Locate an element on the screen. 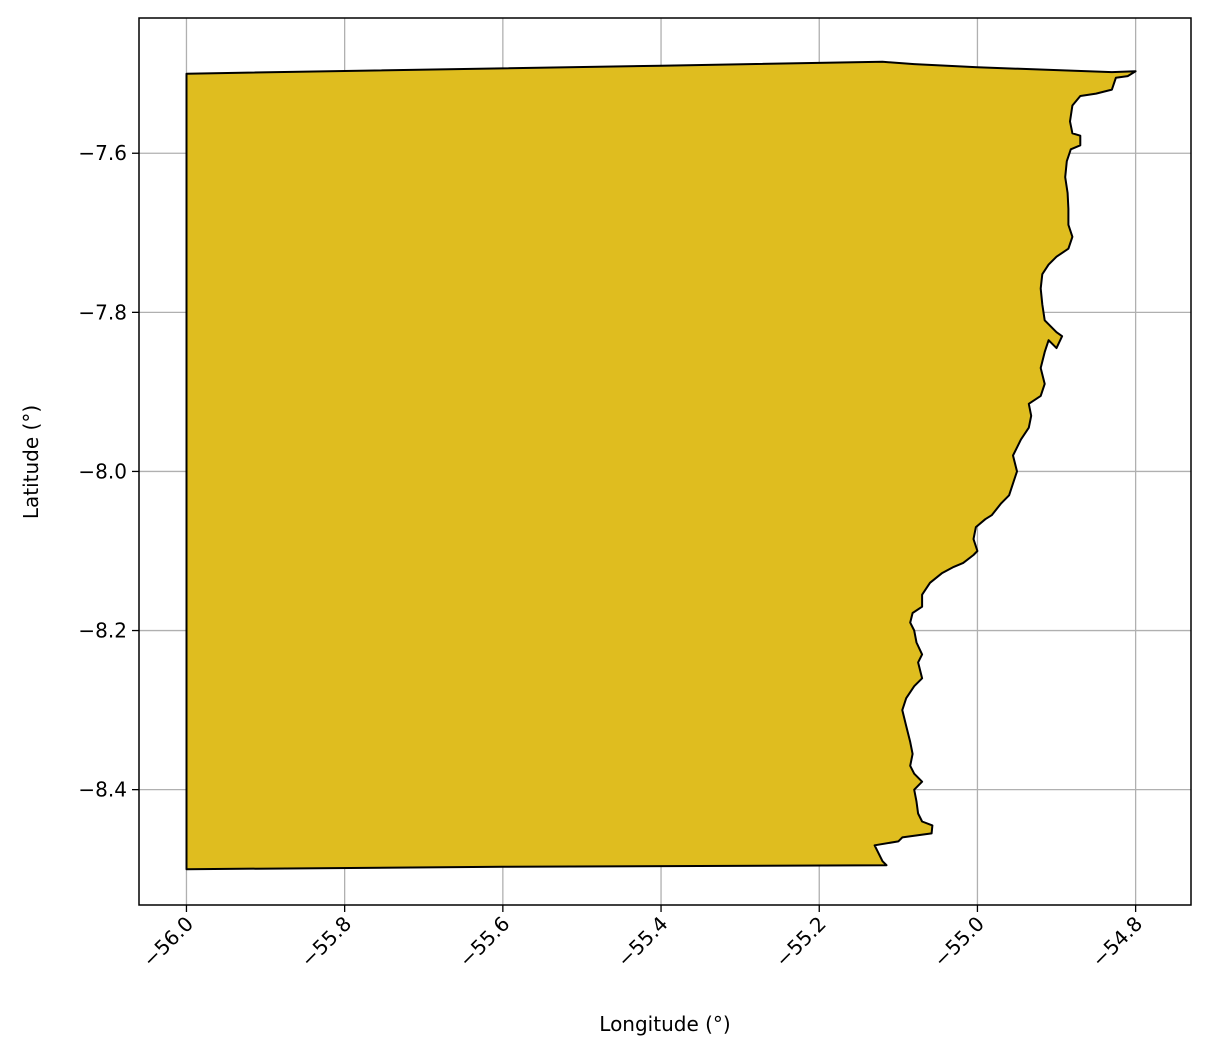 The width and height of the screenshot is (1210, 1057). y-axis-ticks: −7.6 −7.8 −8.0 −8.2 −8.4 is located at coordinates (108, 471).